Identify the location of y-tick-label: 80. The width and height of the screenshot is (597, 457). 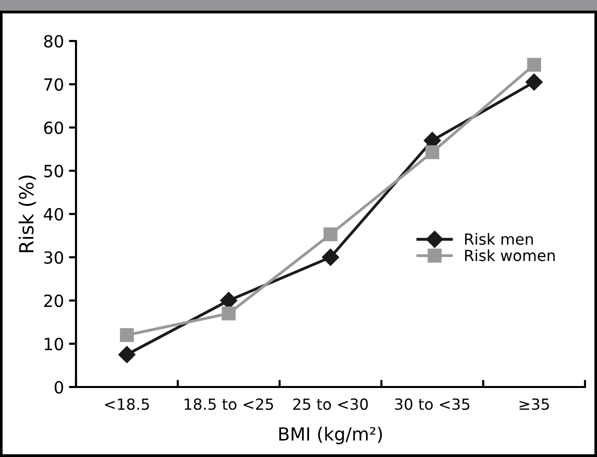
(54, 41).